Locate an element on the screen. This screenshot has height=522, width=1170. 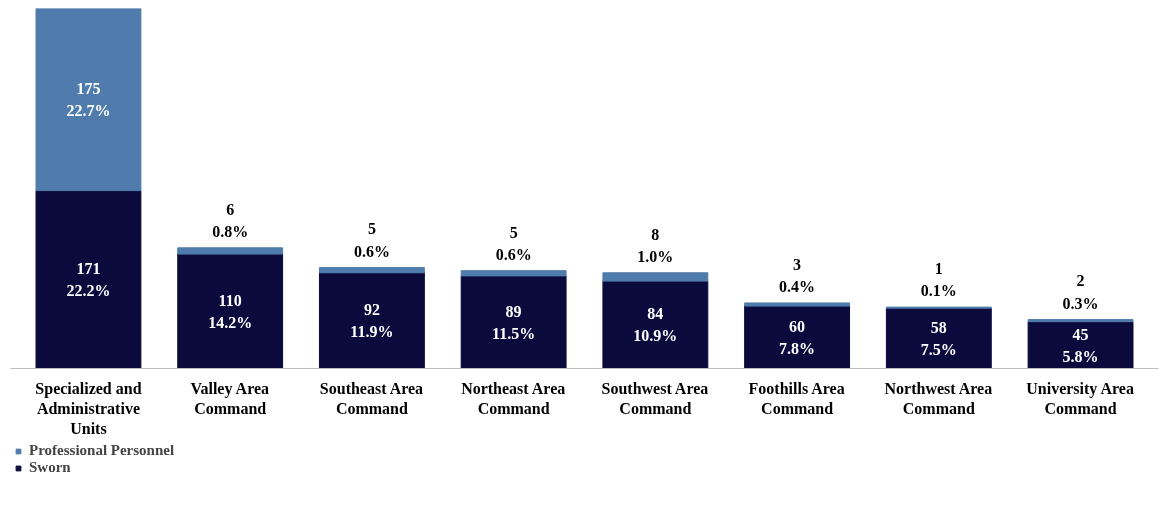
data-label: 3 0.4% is located at coordinates (797, 275).